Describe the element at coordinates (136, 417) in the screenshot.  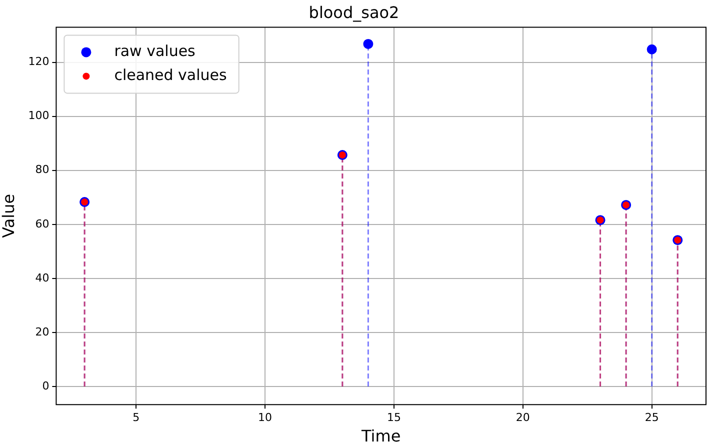
I see `x-tick-label: 5` at that location.